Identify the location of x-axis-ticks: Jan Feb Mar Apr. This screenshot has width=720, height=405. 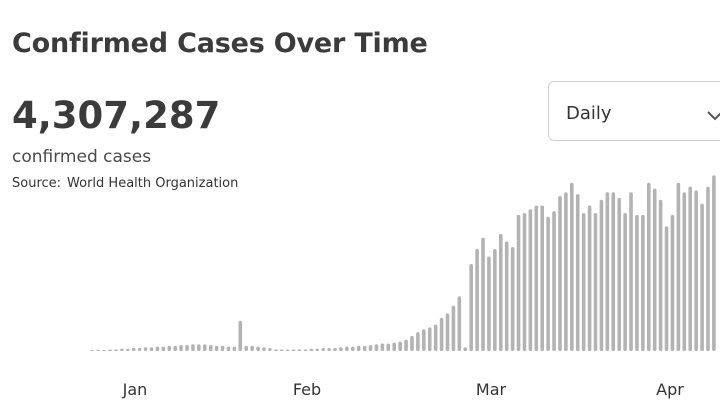
(403, 389).